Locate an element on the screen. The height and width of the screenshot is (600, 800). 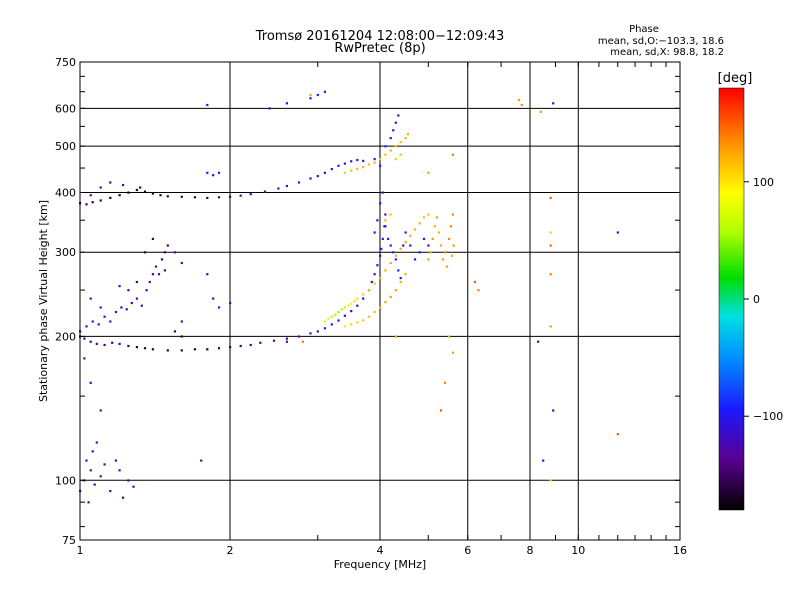
colorbar-tick-label: −100 is located at coordinates (768, 416).